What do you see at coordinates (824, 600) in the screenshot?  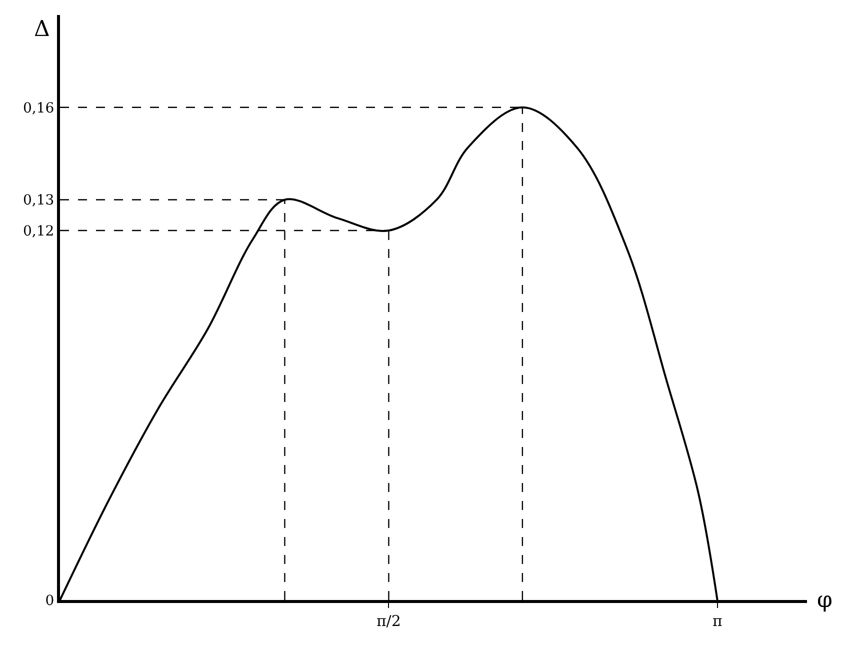 I see `x-axis-title: φ` at bounding box center [824, 600].